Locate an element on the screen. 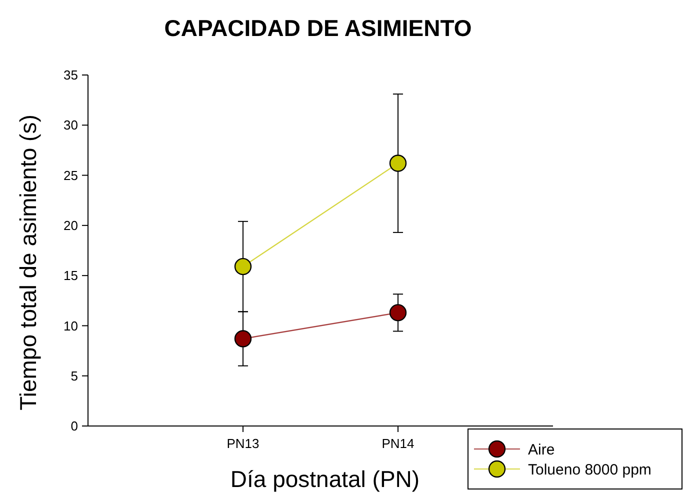 This screenshot has width=685, height=495. y-tick-label: 30 is located at coordinates (71, 125).